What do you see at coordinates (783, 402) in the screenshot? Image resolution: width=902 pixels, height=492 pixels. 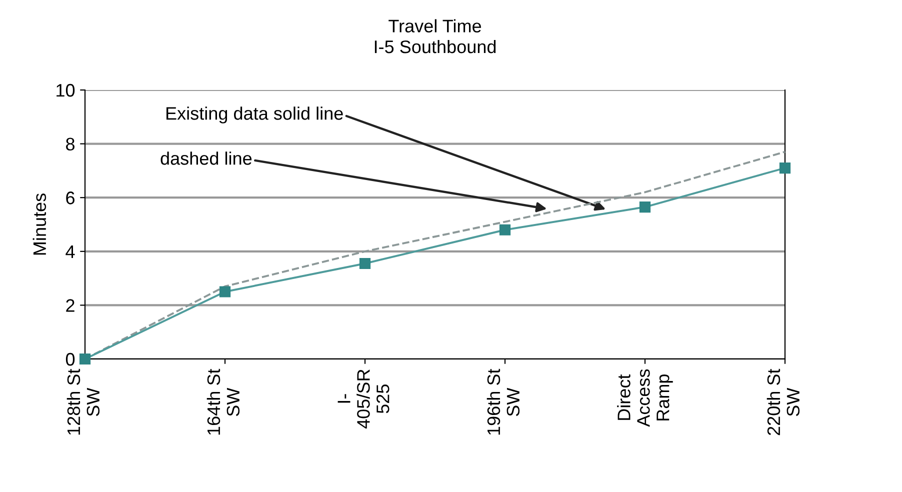 I see `x-tick-label: 220th St SW` at bounding box center [783, 402].